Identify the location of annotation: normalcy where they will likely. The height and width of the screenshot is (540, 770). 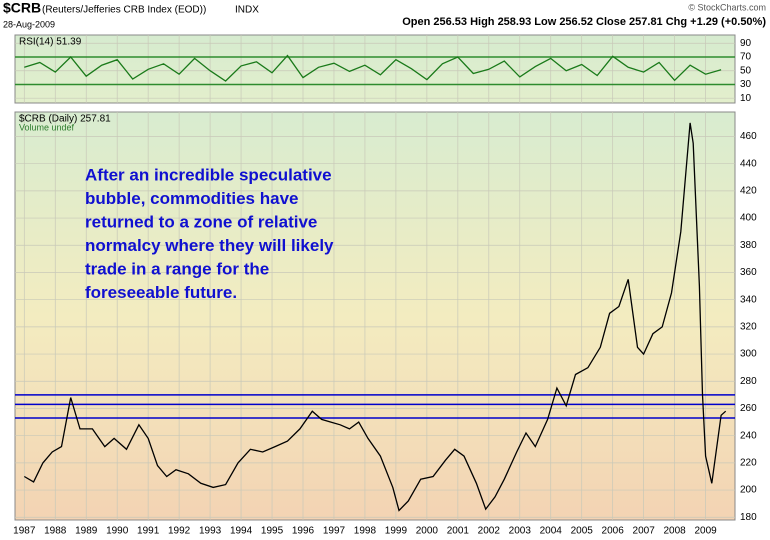
(209, 245).